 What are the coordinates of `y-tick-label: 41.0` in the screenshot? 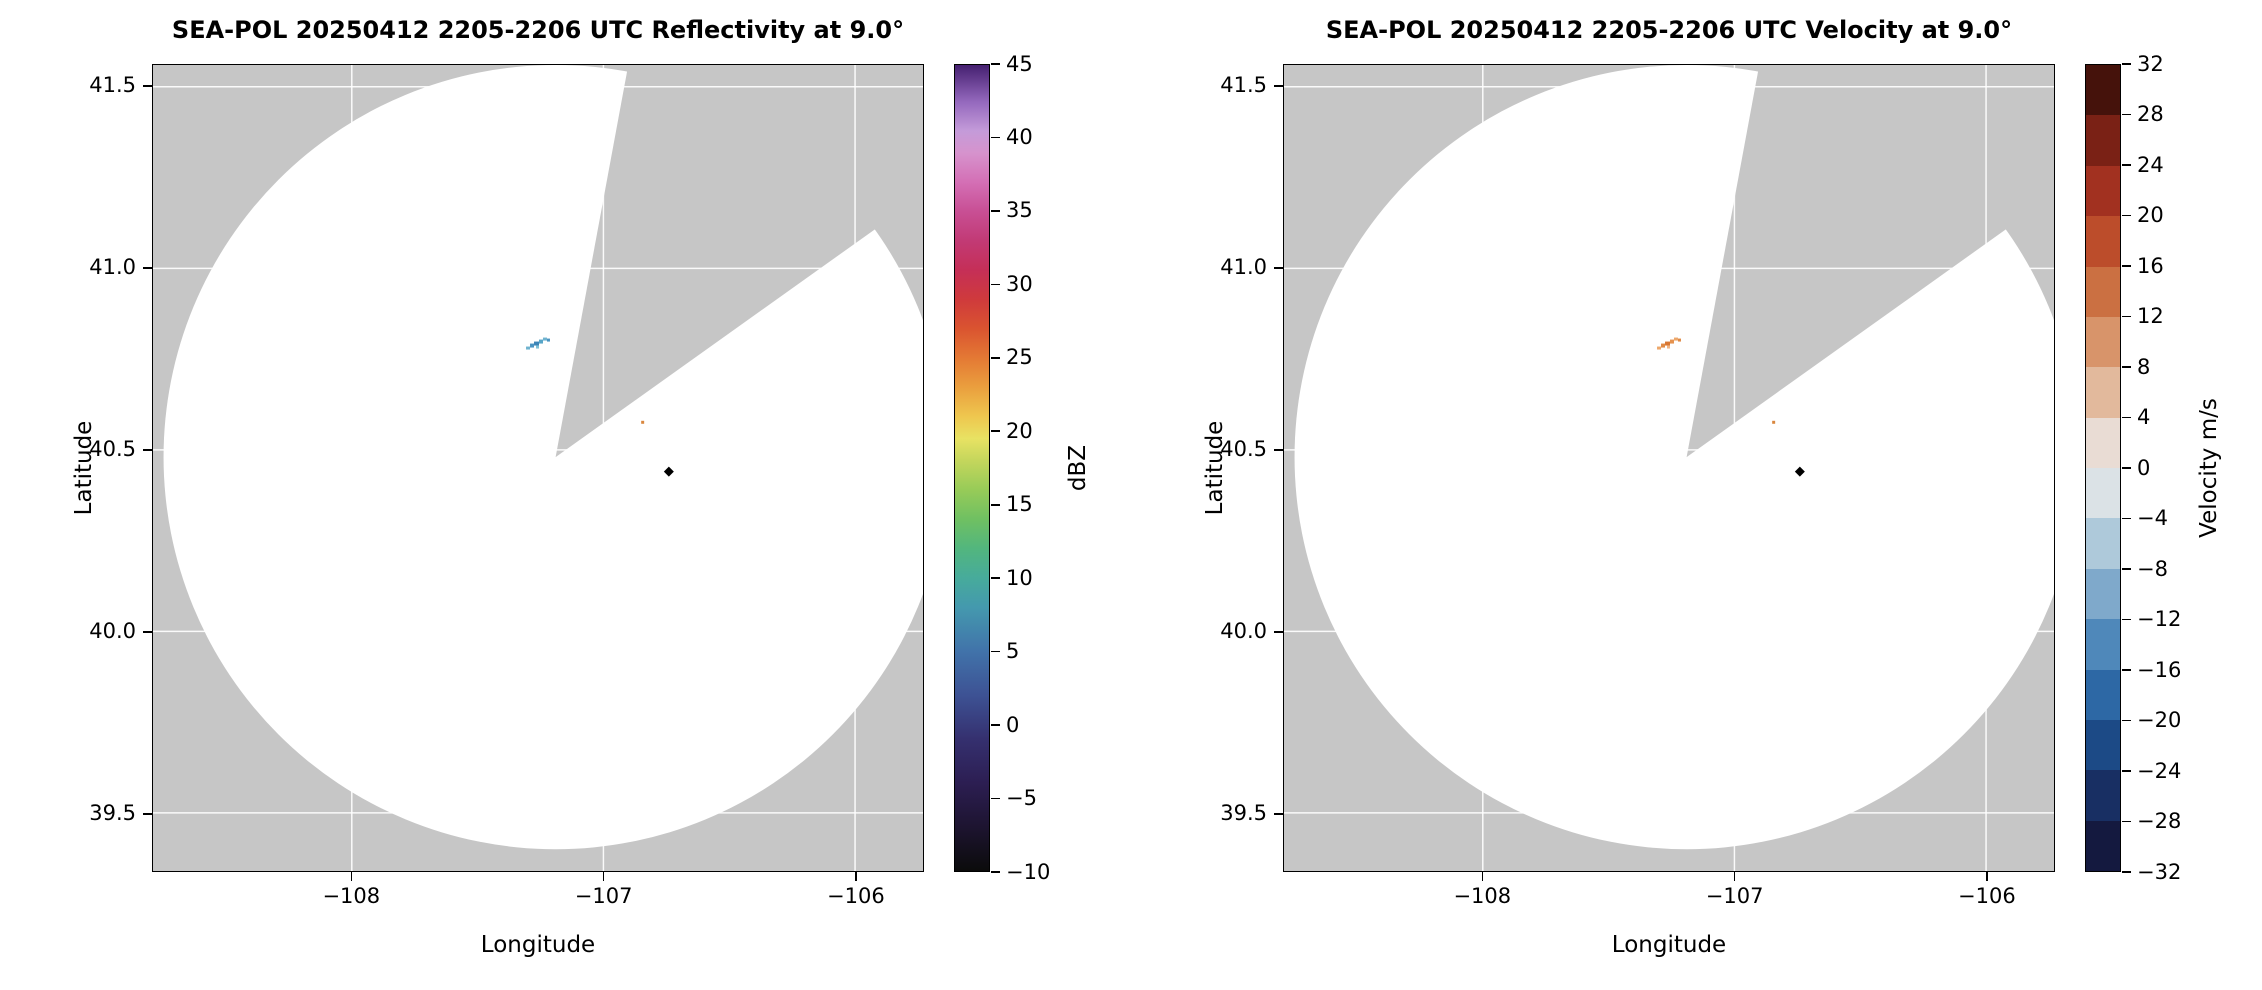 It's located at (112, 267).